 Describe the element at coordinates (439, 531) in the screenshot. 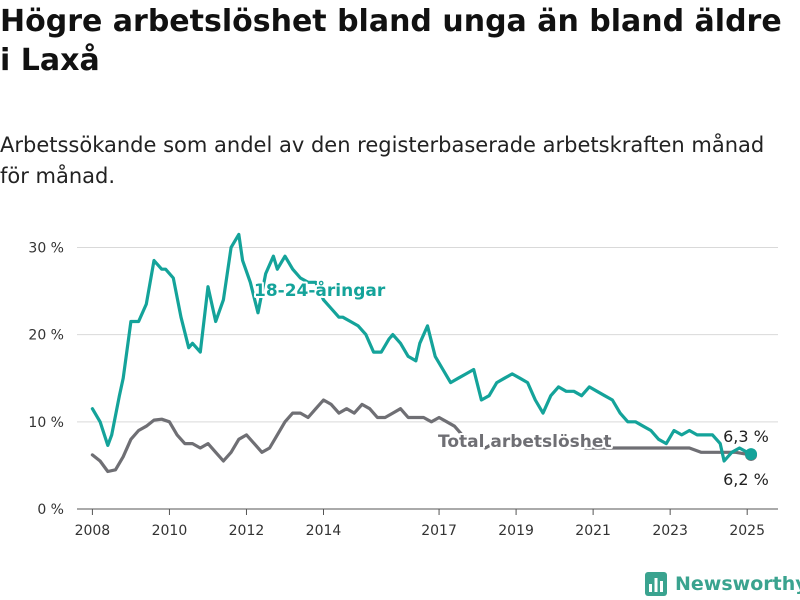

I see `x-tick-label: 2017` at that location.